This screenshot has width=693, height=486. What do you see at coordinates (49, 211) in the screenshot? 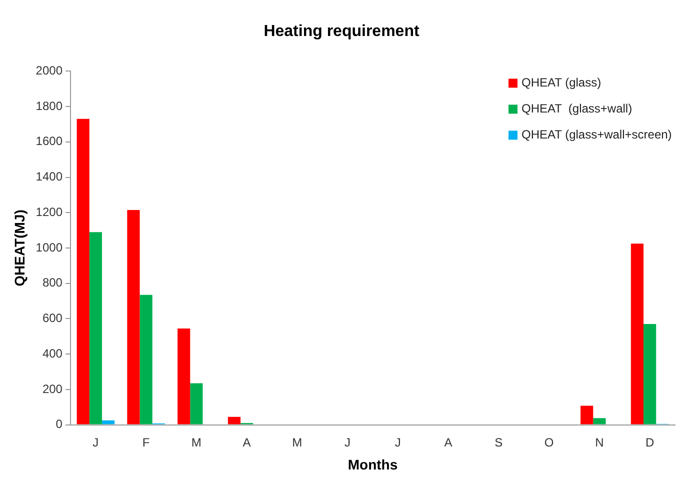
I see `y-tick-label: 1200` at bounding box center [49, 211].